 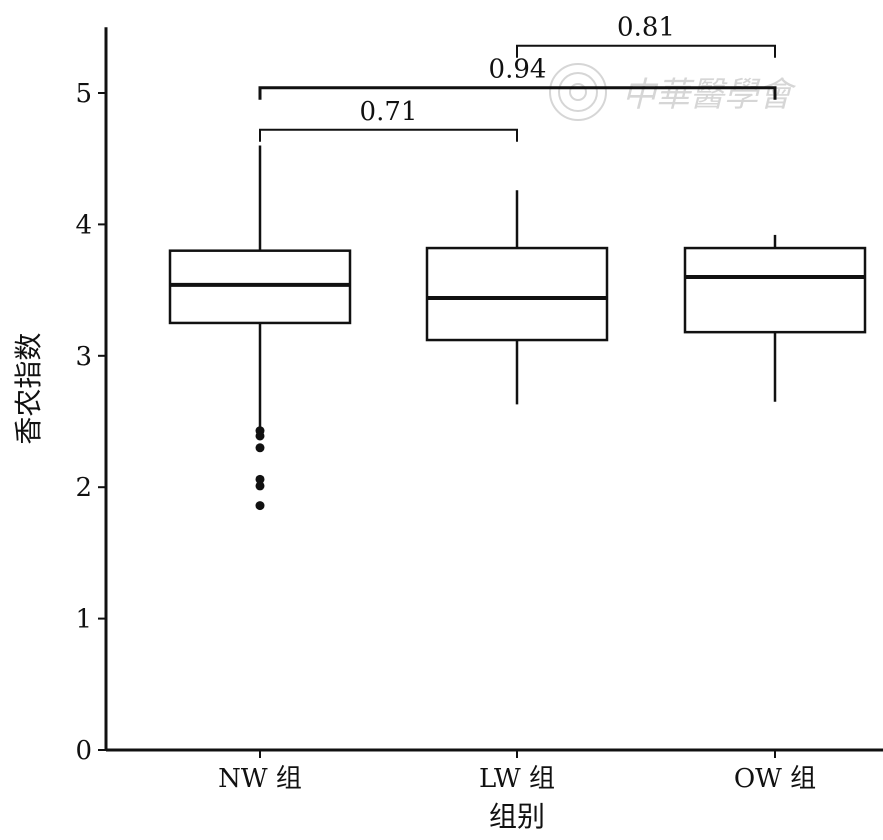 What do you see at coordinates (83, 225) in the screenshot?
I see `y-tick-label-4: 4` at bounding box center [83, 225].